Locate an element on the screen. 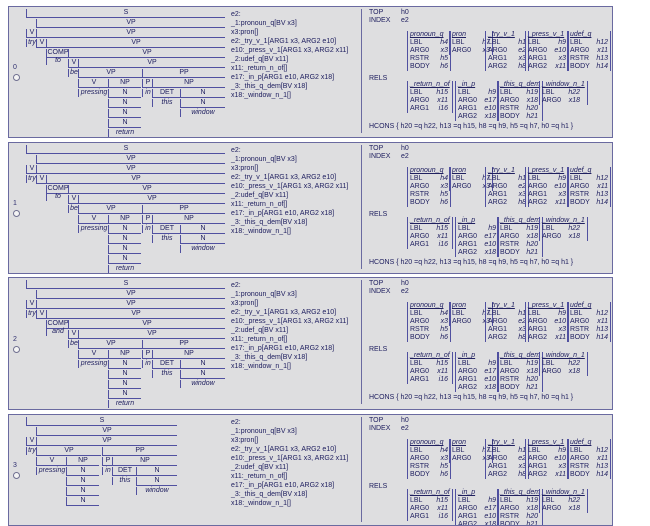 This screenshot has height=526, width=650. ep-feature-value: h15 is located at coordinates (442, 363).